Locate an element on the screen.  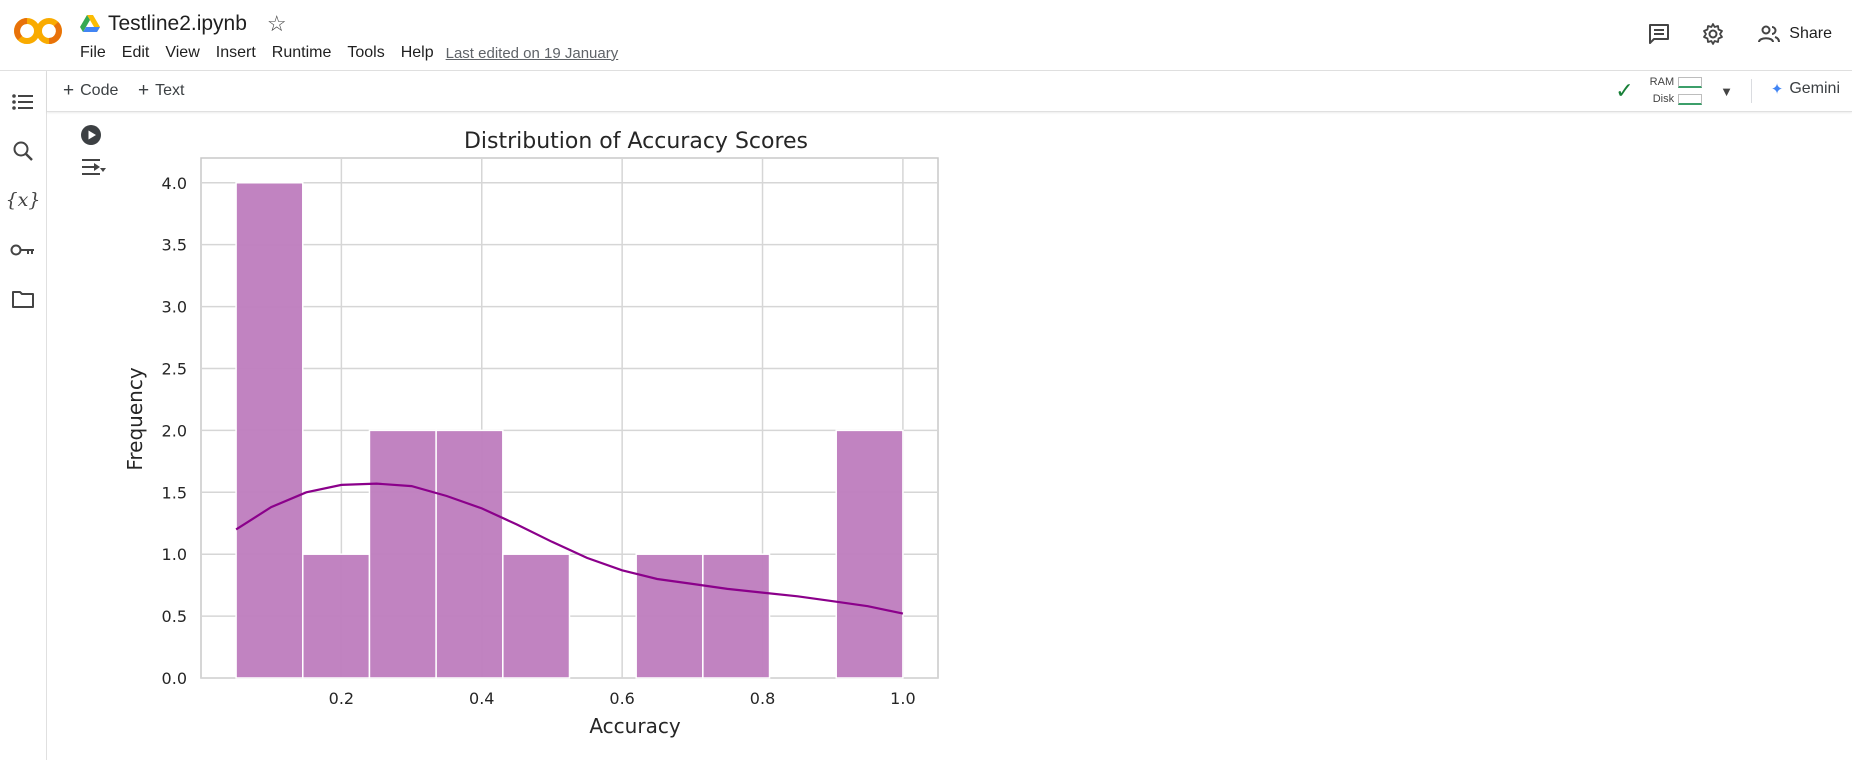
gear-icon is located at coordinates (1713, 34).